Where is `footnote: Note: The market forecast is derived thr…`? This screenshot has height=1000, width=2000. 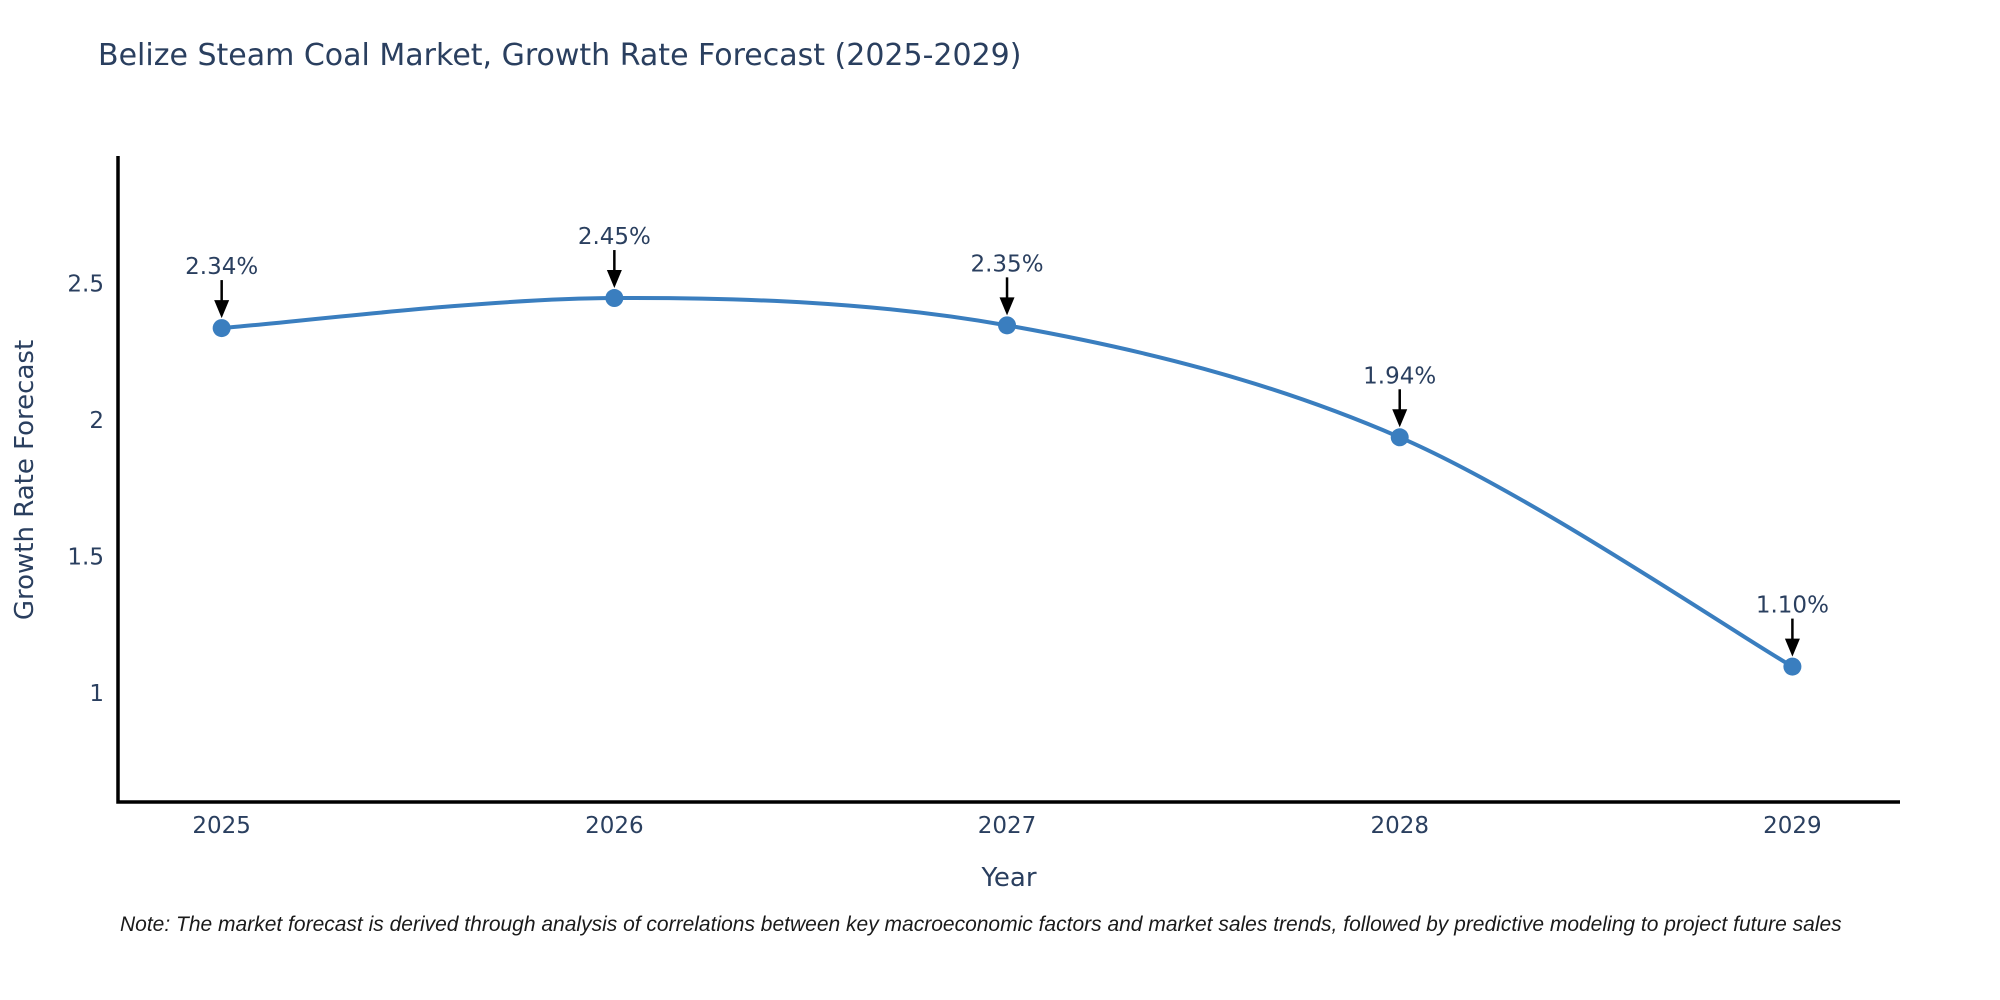
footnote: Note: The market forecast is derived thr… is located at coordinates (981, 924).